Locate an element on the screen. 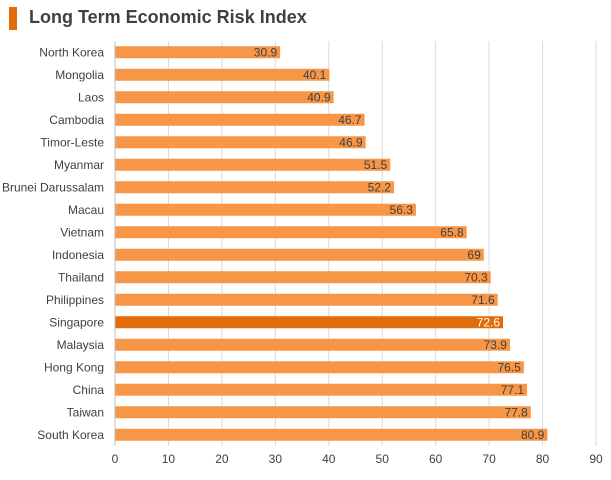  data-label: 40.9 is located at coordinates (319, 97).